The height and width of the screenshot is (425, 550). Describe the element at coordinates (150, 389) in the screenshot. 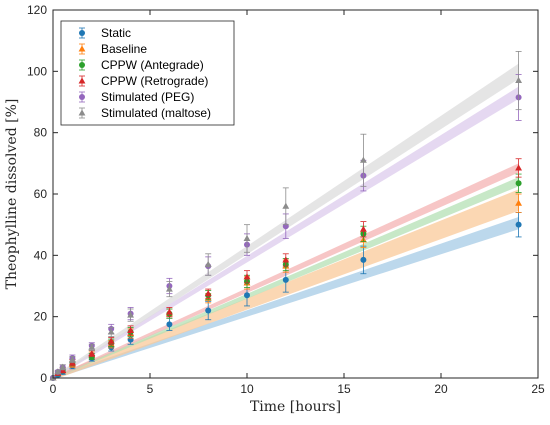

I see `x-tick-label: 5` at that location.